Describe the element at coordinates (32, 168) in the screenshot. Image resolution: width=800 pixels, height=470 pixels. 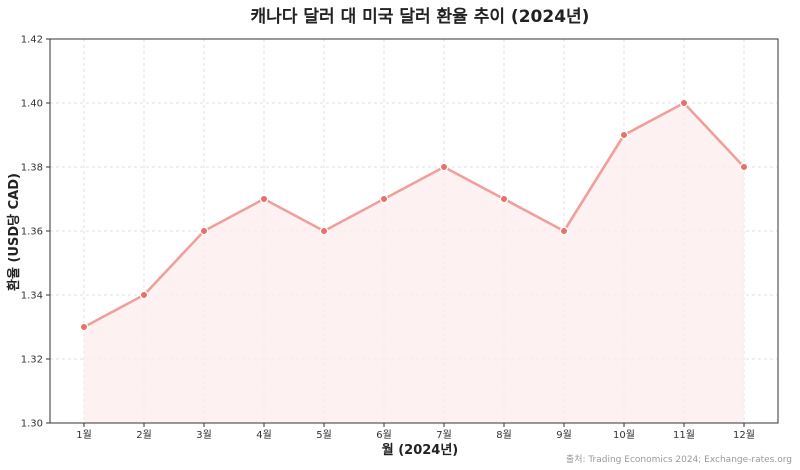
I see `y-tick-label: 1.38` at that location.